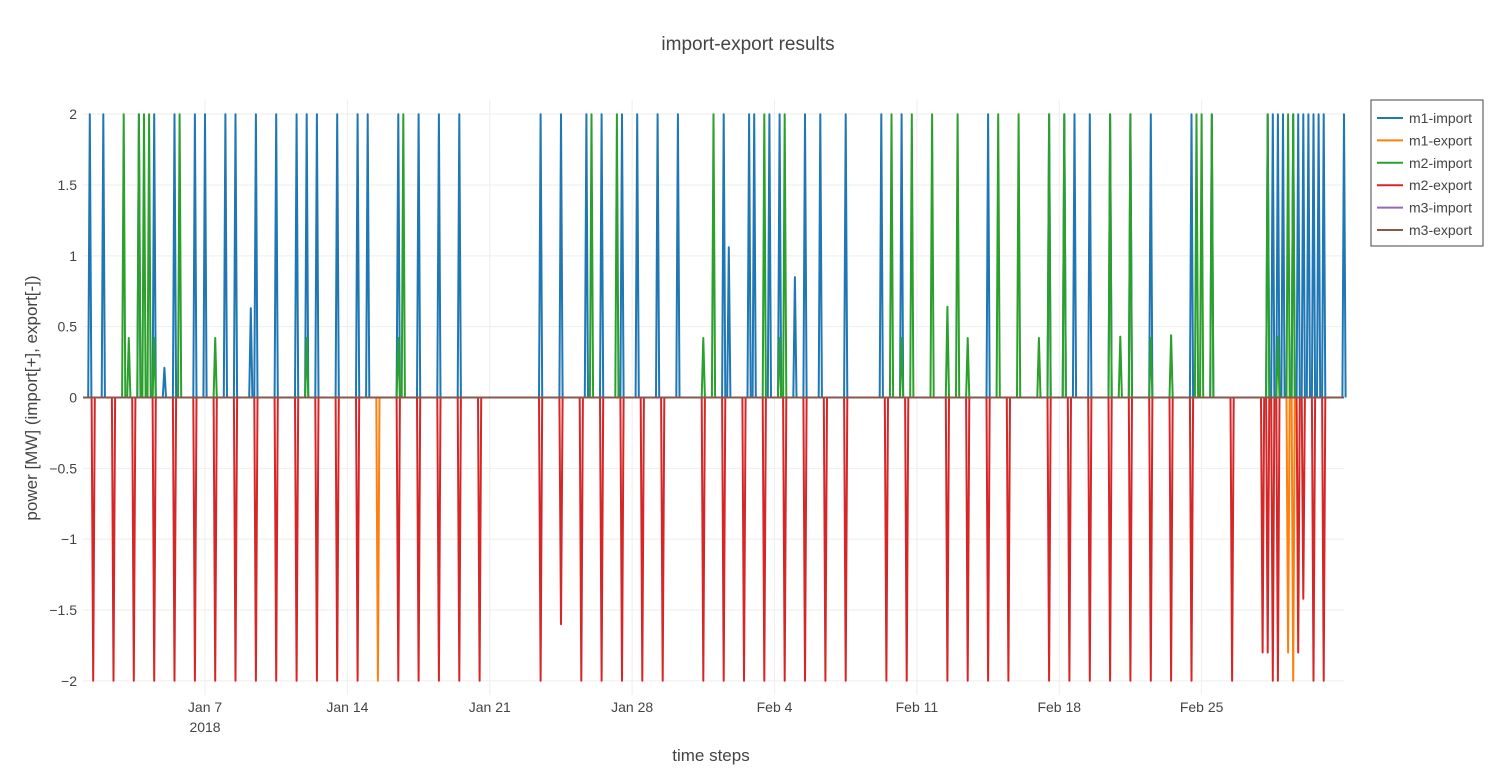 The width and height of the screenshot is (1496, 776). Describe the element at coordinates (69, 539) in the screenshot. I see `y-tick-label: −1` at that location.